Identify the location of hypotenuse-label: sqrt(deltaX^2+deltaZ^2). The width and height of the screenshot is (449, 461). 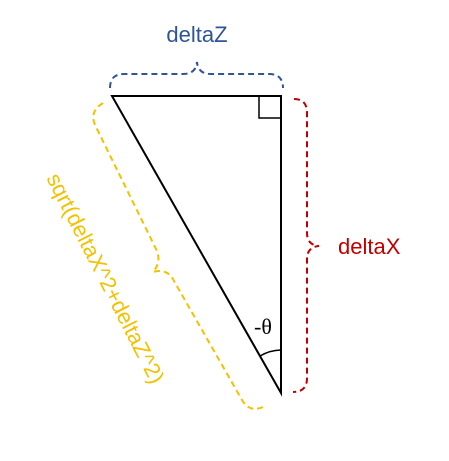
(106, 278).